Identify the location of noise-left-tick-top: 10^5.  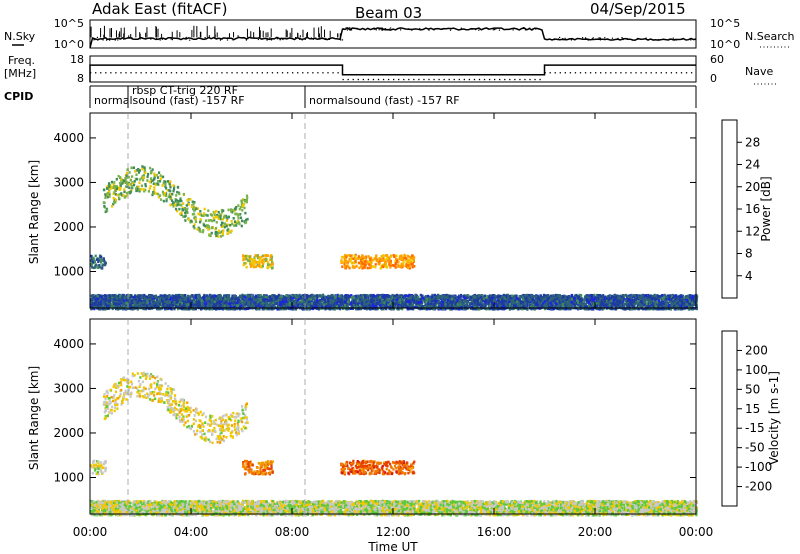
(69, 23).